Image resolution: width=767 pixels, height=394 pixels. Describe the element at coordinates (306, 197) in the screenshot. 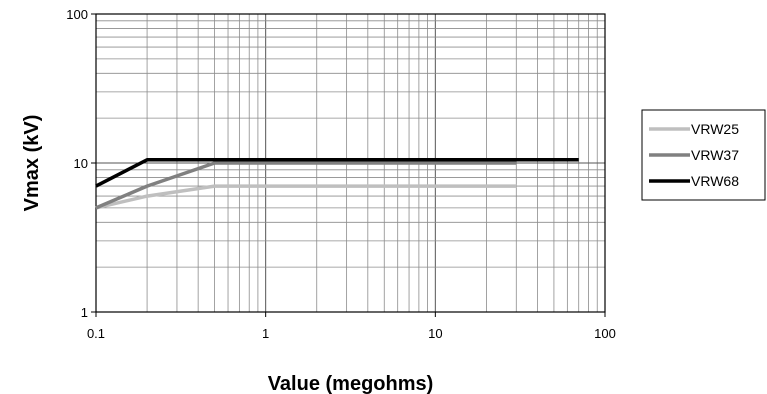

I see `series-line-vrw25` at that location.